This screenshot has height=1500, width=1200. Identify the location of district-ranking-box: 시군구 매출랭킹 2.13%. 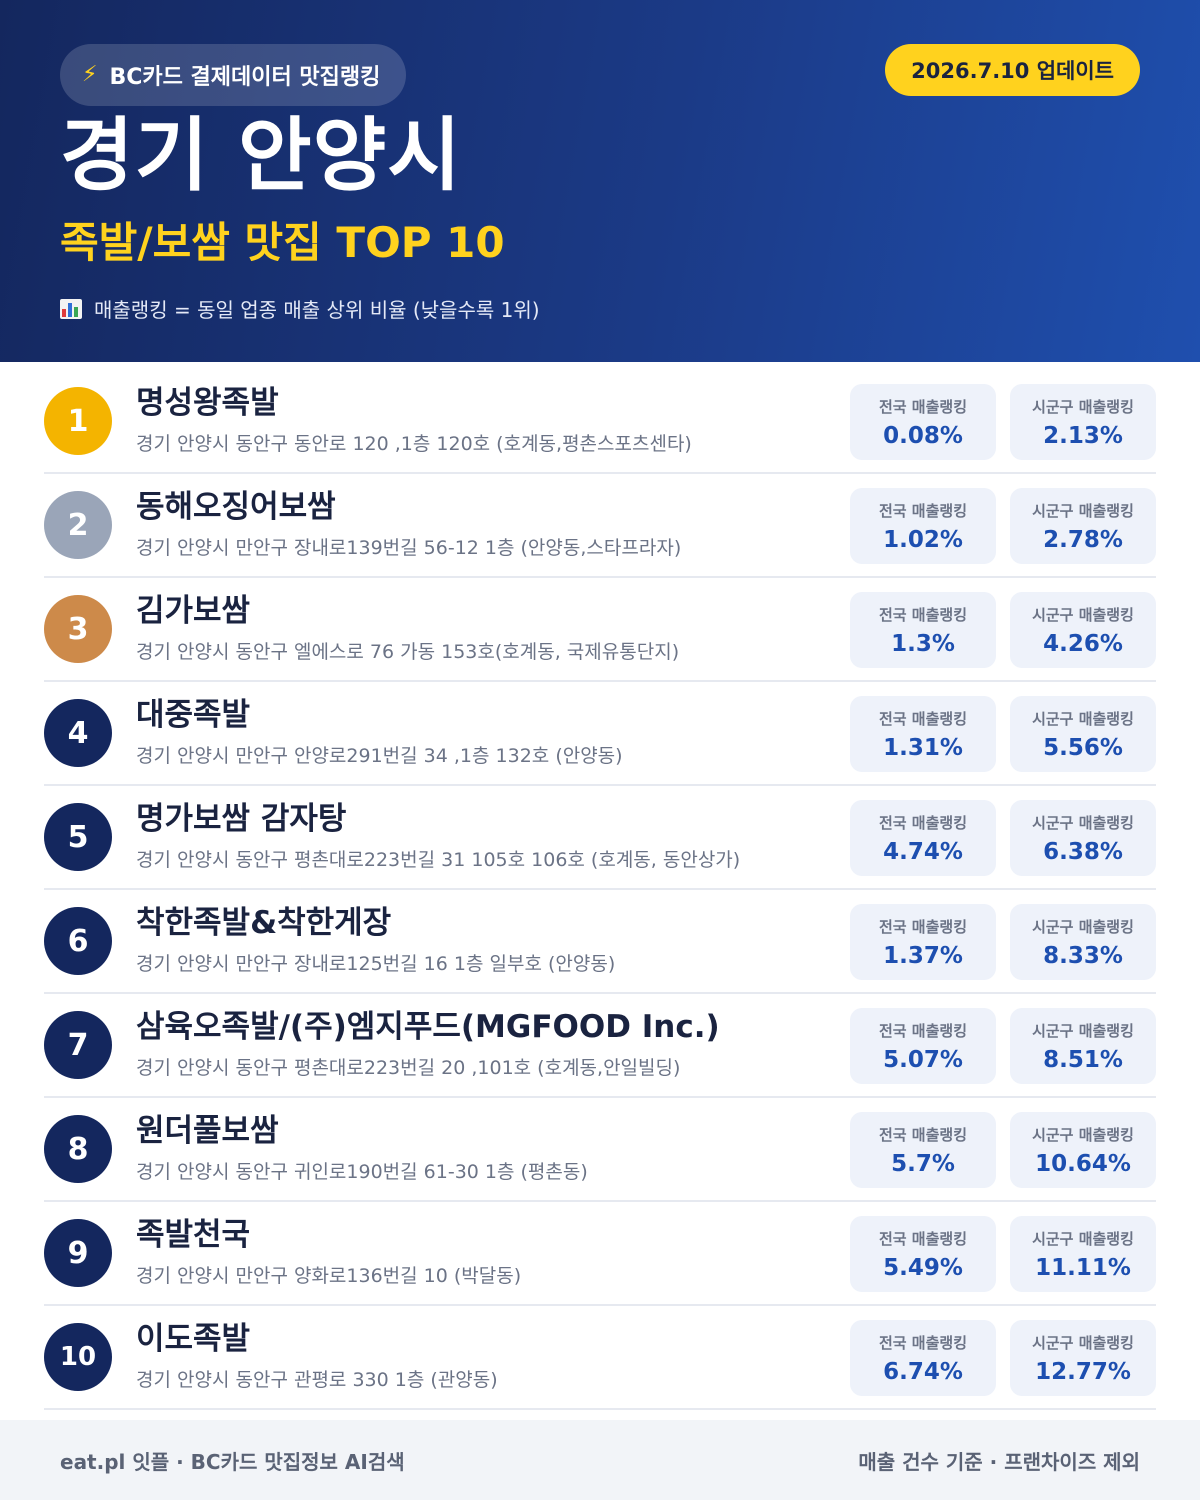
(1083, 422).